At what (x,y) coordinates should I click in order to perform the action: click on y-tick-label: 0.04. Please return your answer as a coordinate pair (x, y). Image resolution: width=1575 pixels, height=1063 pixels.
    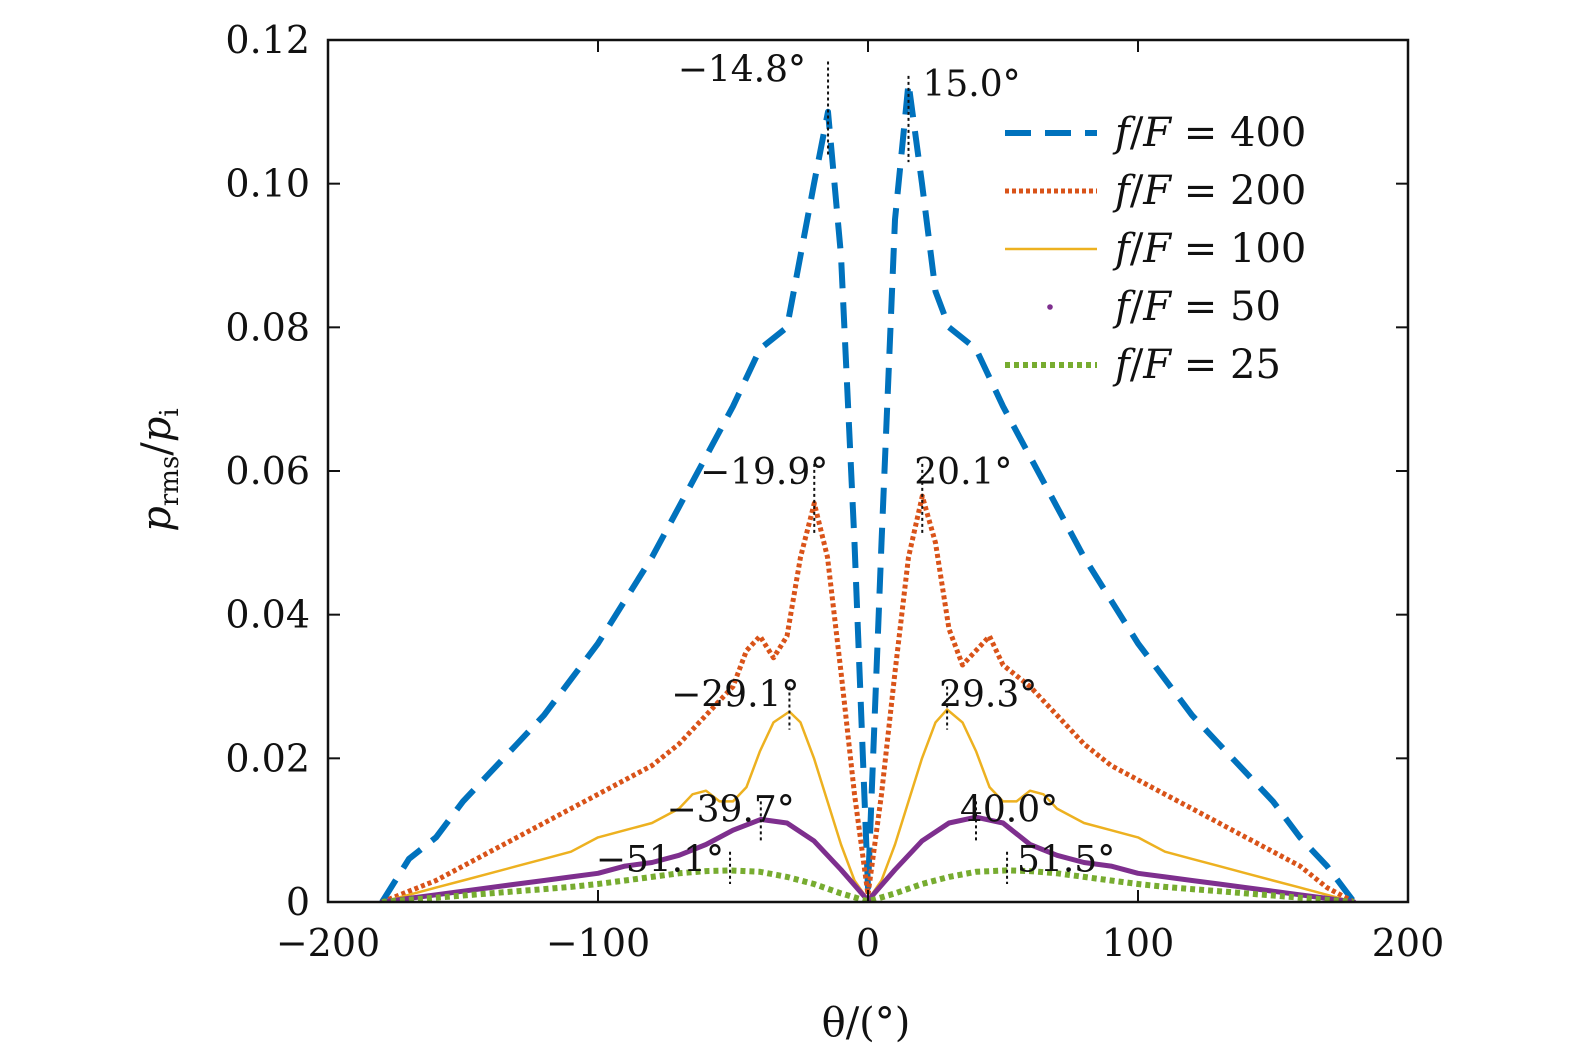
    Looking at the image, I should click on (267, 615).